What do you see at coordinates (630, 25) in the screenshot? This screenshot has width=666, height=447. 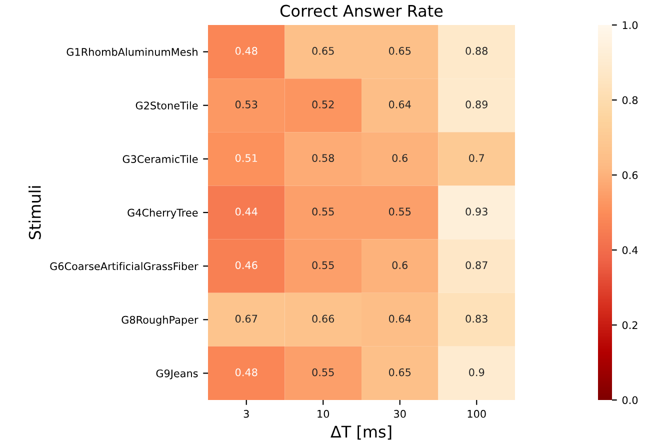 I see `color-bar-label: 1.0` at bounding box center [630, 25].